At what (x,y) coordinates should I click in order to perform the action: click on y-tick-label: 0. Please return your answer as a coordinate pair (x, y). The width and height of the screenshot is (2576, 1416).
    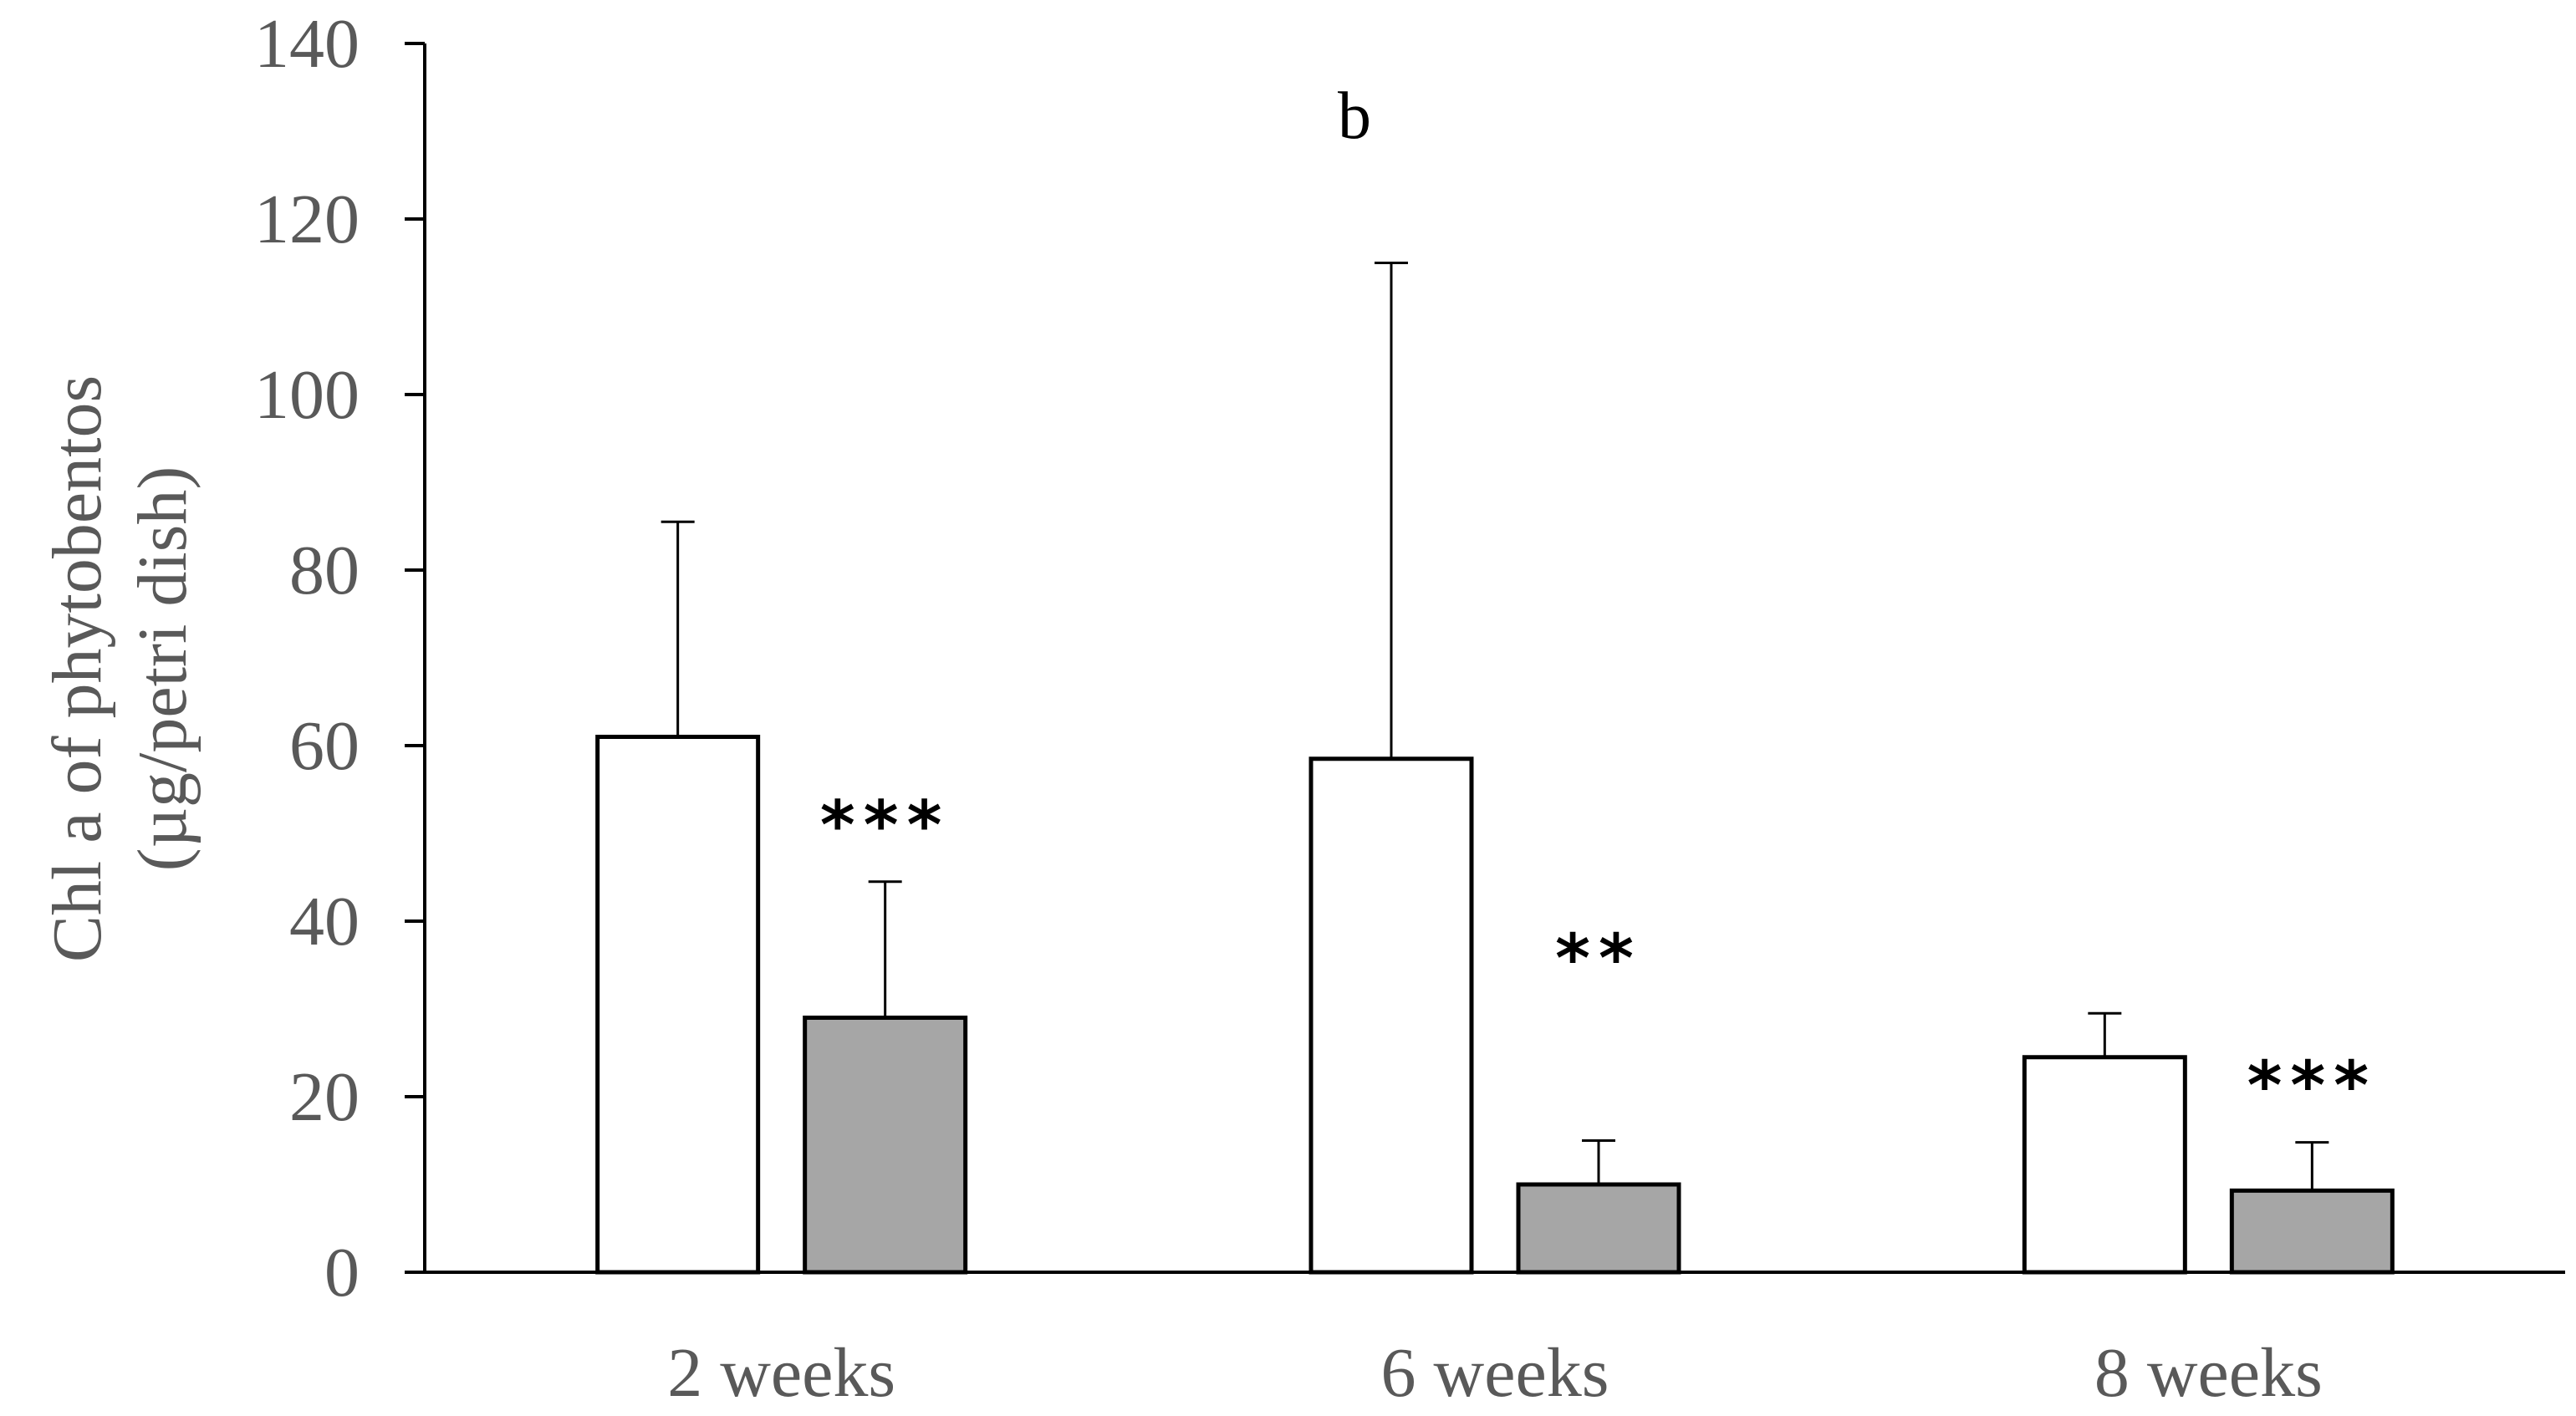
    Looking at the image, I should click on (342, 1273).